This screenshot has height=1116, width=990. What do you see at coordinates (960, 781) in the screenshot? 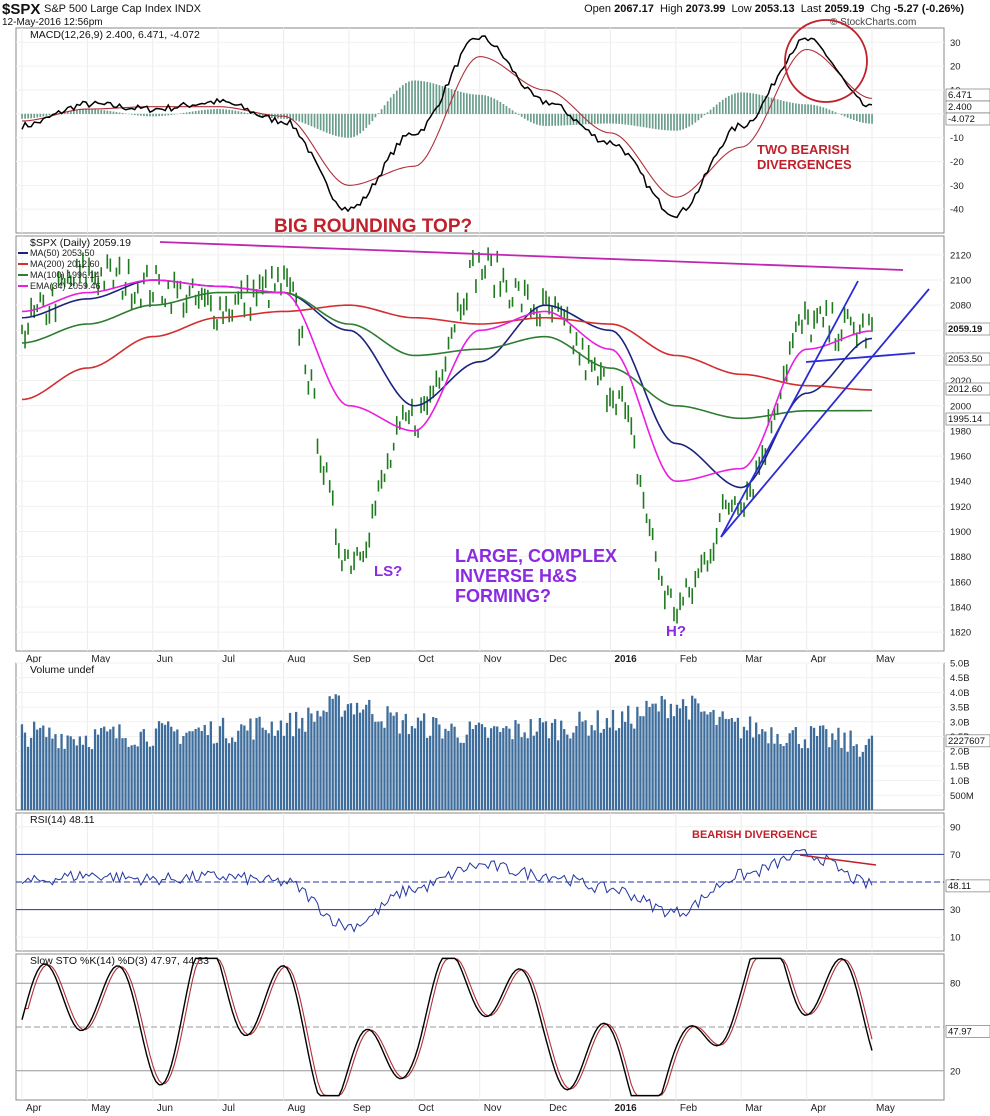
I see `panel-volume-y-tick-label: 1.0B` at bounding box center [960, 781].